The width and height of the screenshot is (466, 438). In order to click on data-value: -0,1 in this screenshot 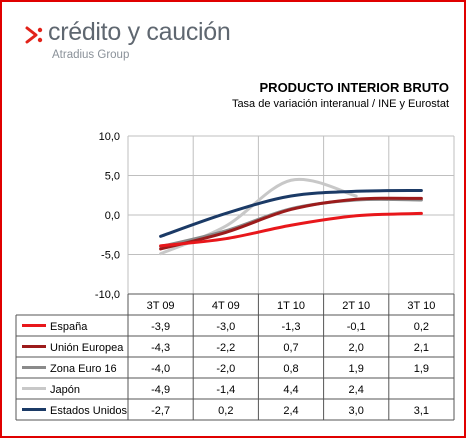, I will do `click(356, 327)`.